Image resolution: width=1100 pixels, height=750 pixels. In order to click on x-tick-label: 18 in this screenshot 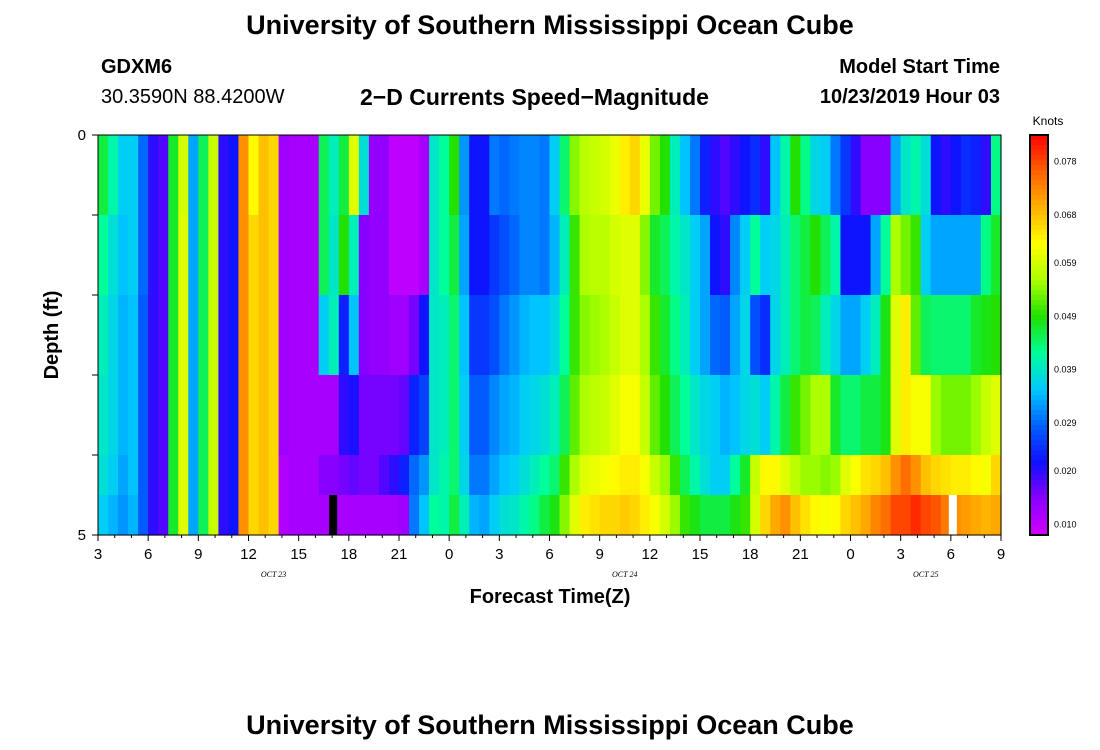, I will do `click(750, 554)`.